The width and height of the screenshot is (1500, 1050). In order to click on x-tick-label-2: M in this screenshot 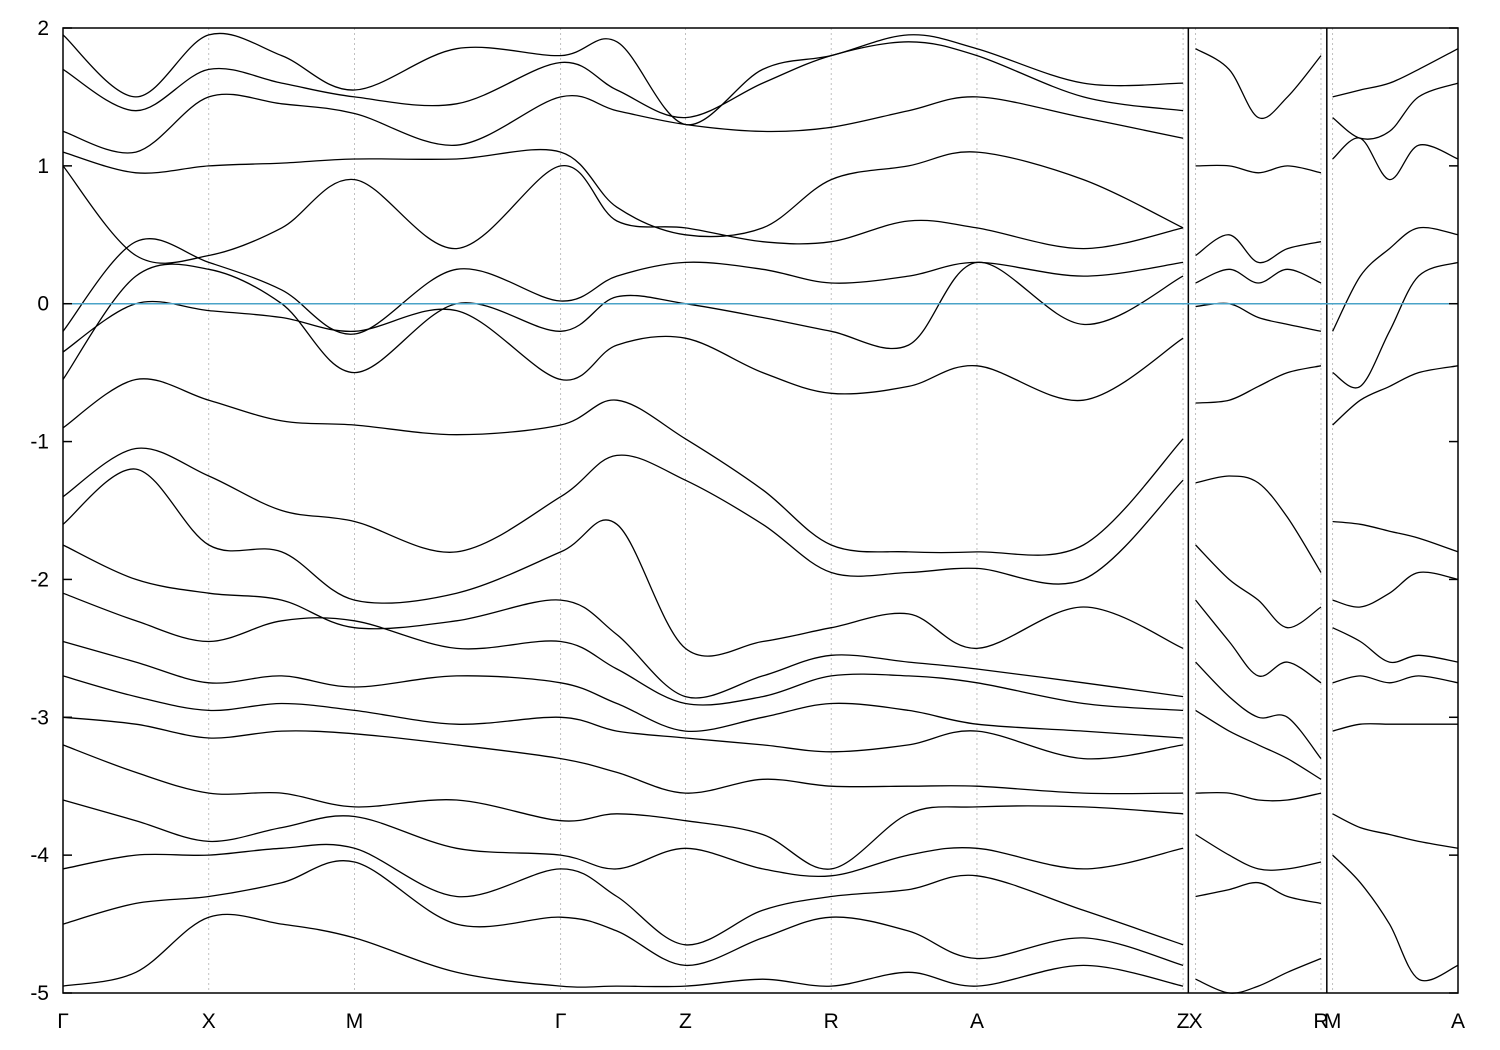, I will do `click(355, 1021)`.